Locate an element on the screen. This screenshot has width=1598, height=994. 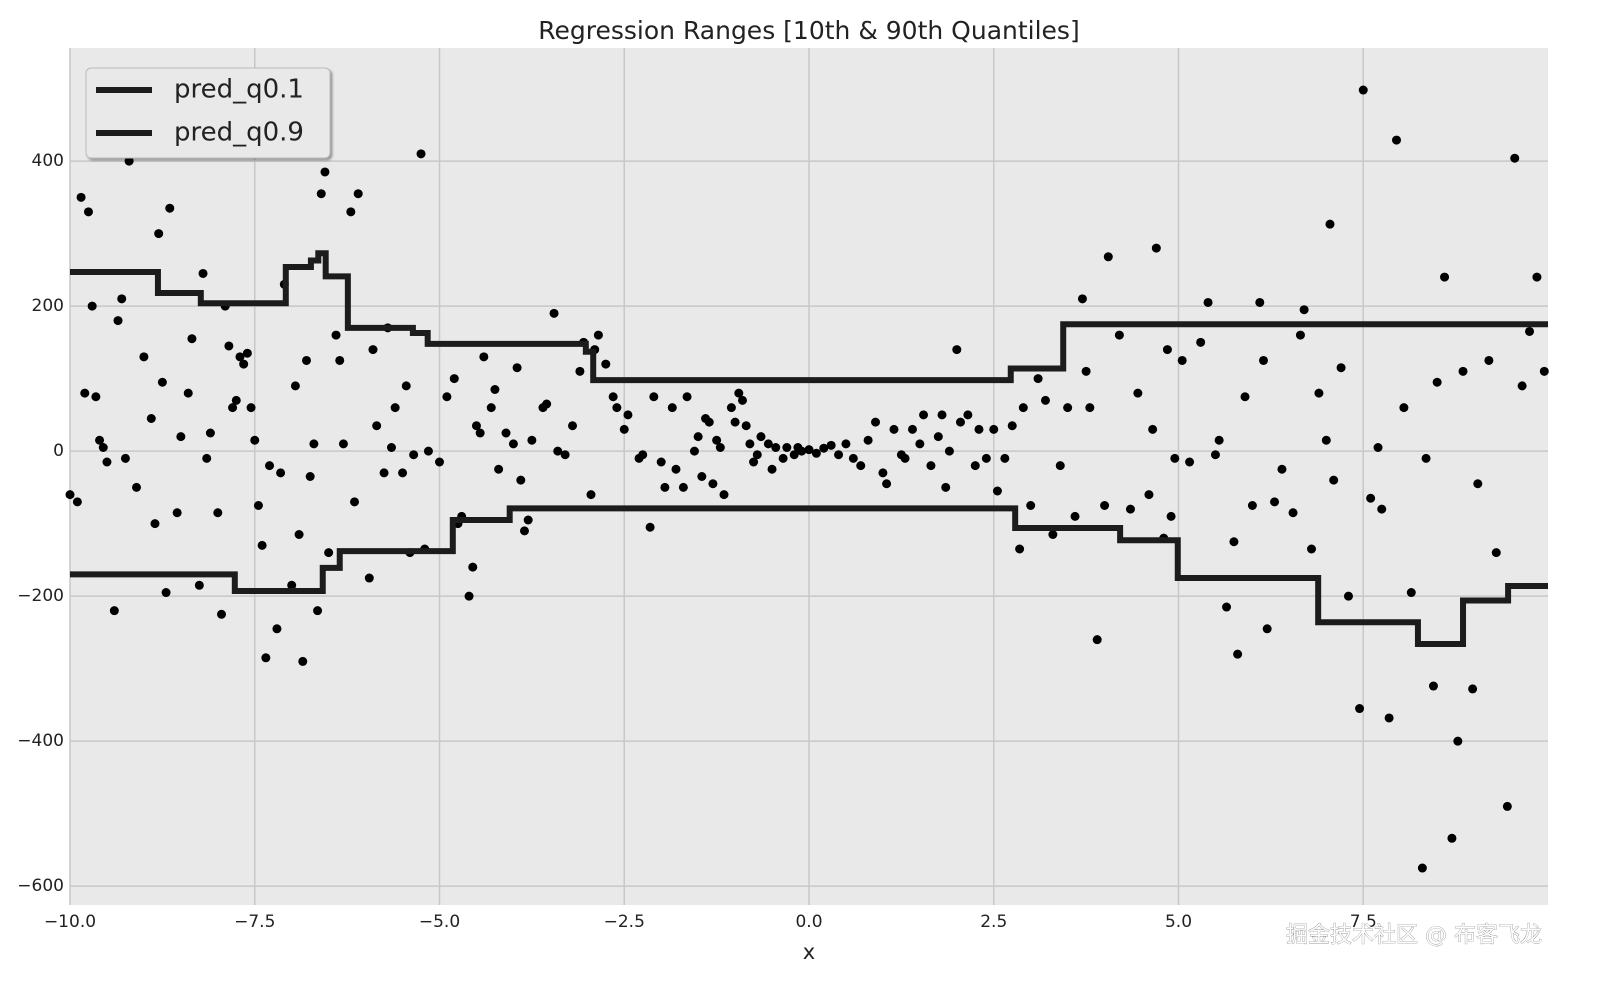
y-tick-label: 0 is located at coordinates (58, 451).